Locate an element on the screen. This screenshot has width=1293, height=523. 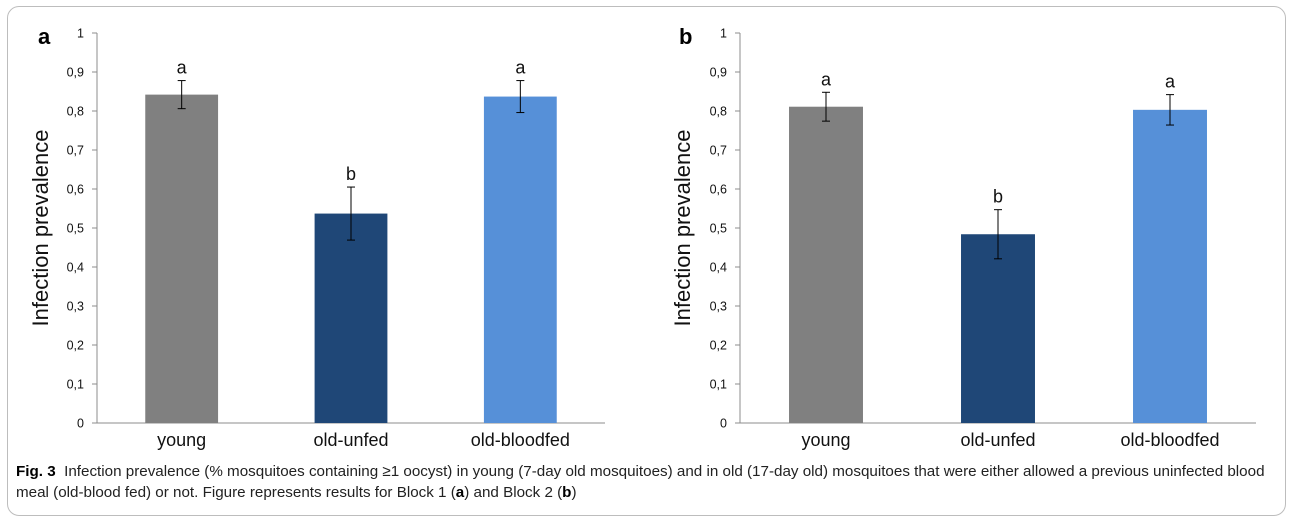
caption-label: Fig. 3 is located at coordinates (36, 471).